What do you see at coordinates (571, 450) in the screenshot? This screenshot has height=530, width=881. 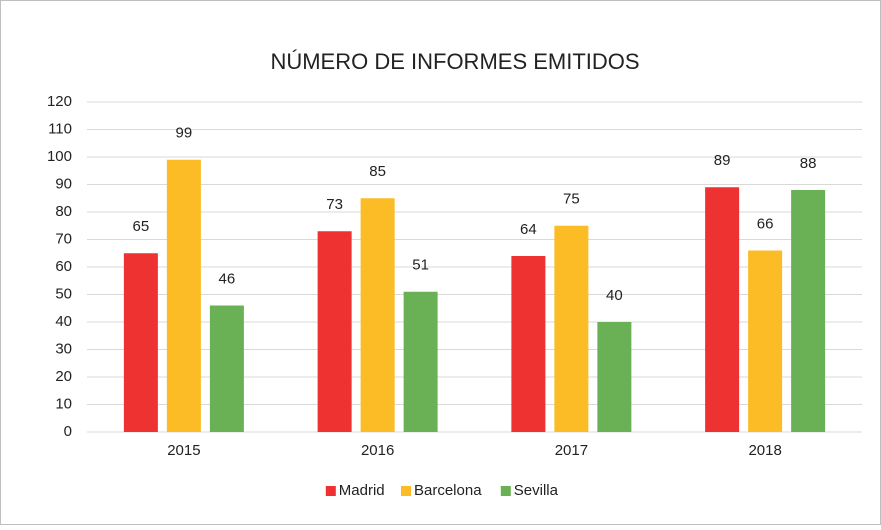 I see `x-tick-label: 2017` at bounding box center [571, 450].